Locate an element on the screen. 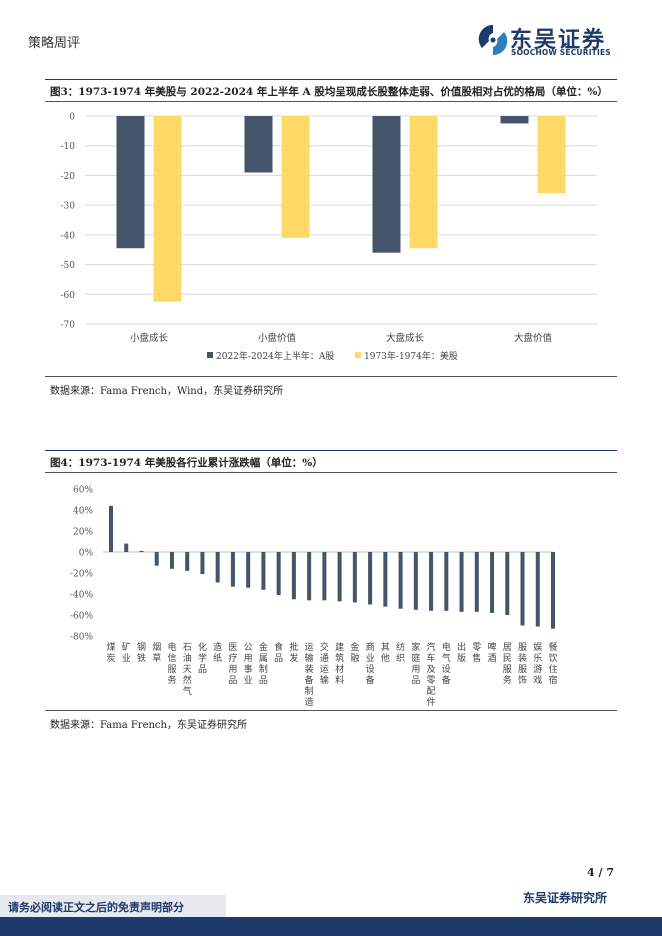 This screenshot has height=936, width=662. y-tick-label: 20% is located at coordinates (83, 533).